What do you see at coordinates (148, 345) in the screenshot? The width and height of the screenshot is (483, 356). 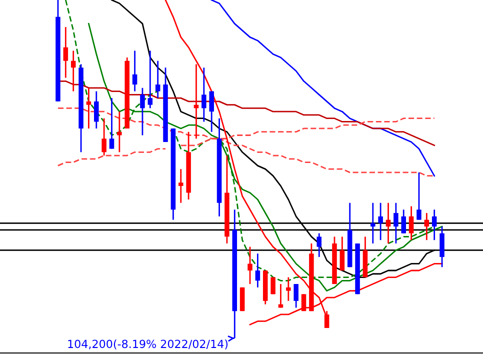 I see `text: 104,200(-8.19% 2022/02/14)` at bounding box center [148, 345].